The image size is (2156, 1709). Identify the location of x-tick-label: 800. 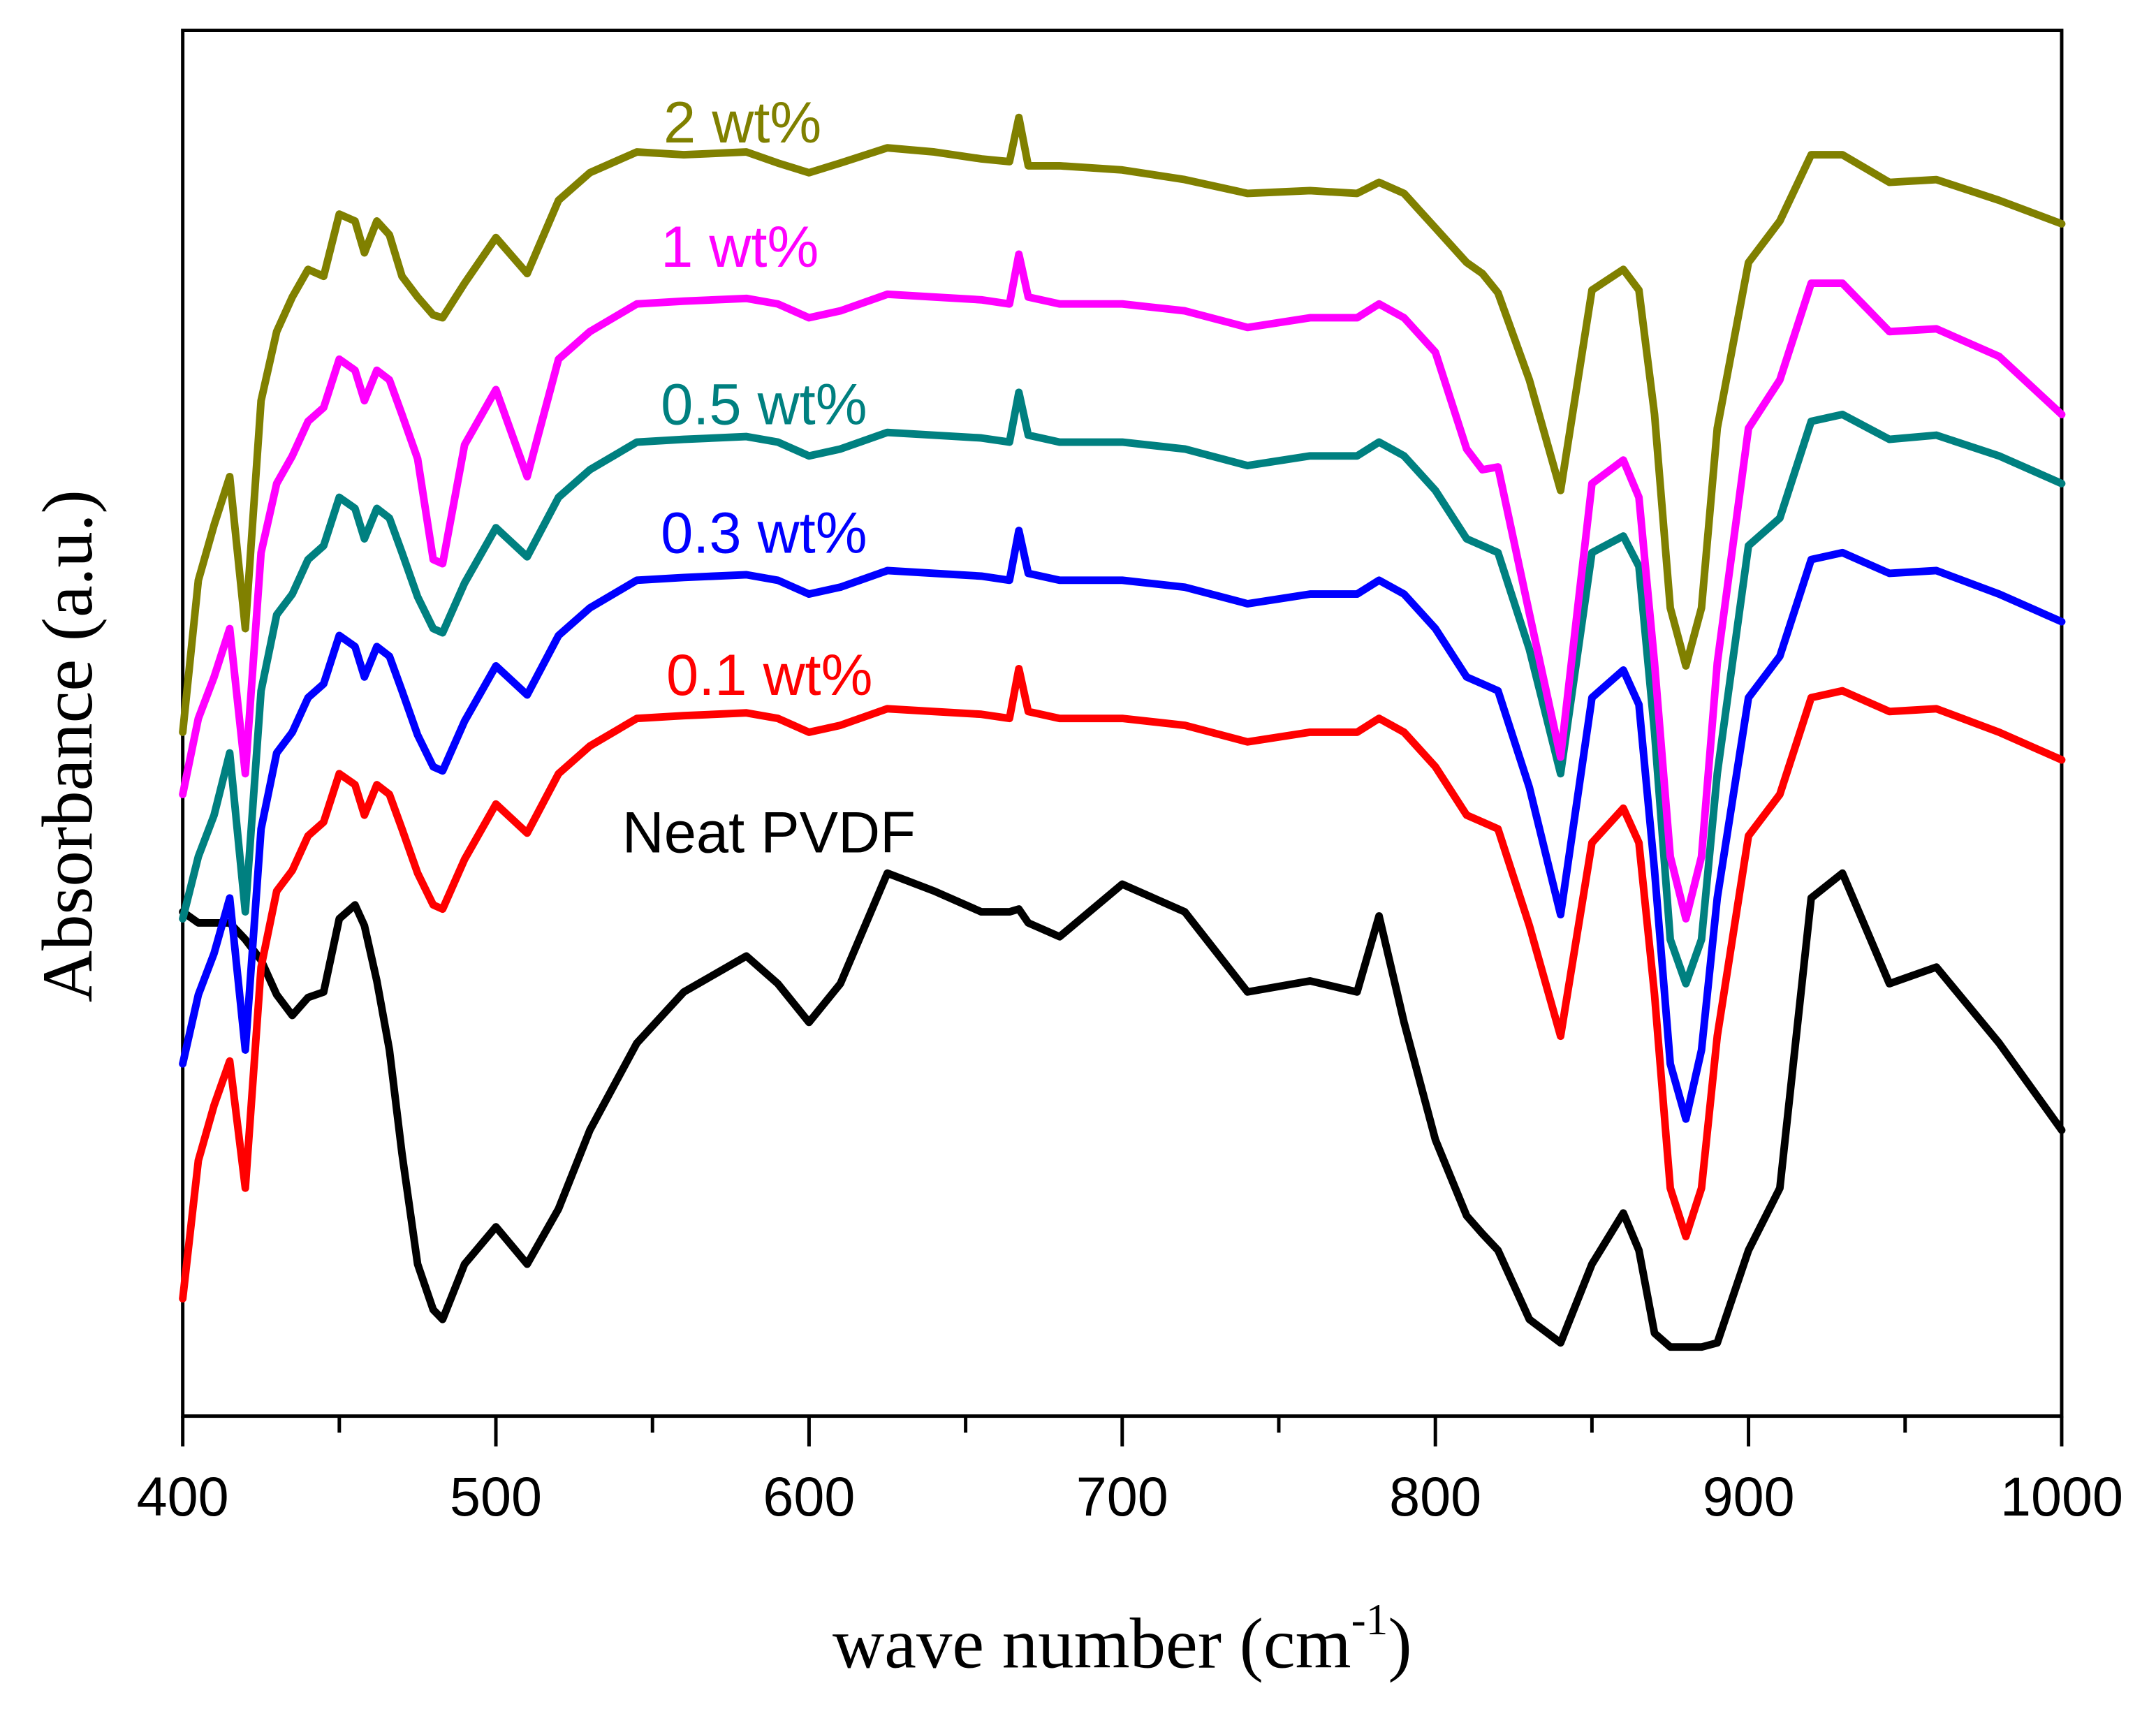
(1435, 1496).